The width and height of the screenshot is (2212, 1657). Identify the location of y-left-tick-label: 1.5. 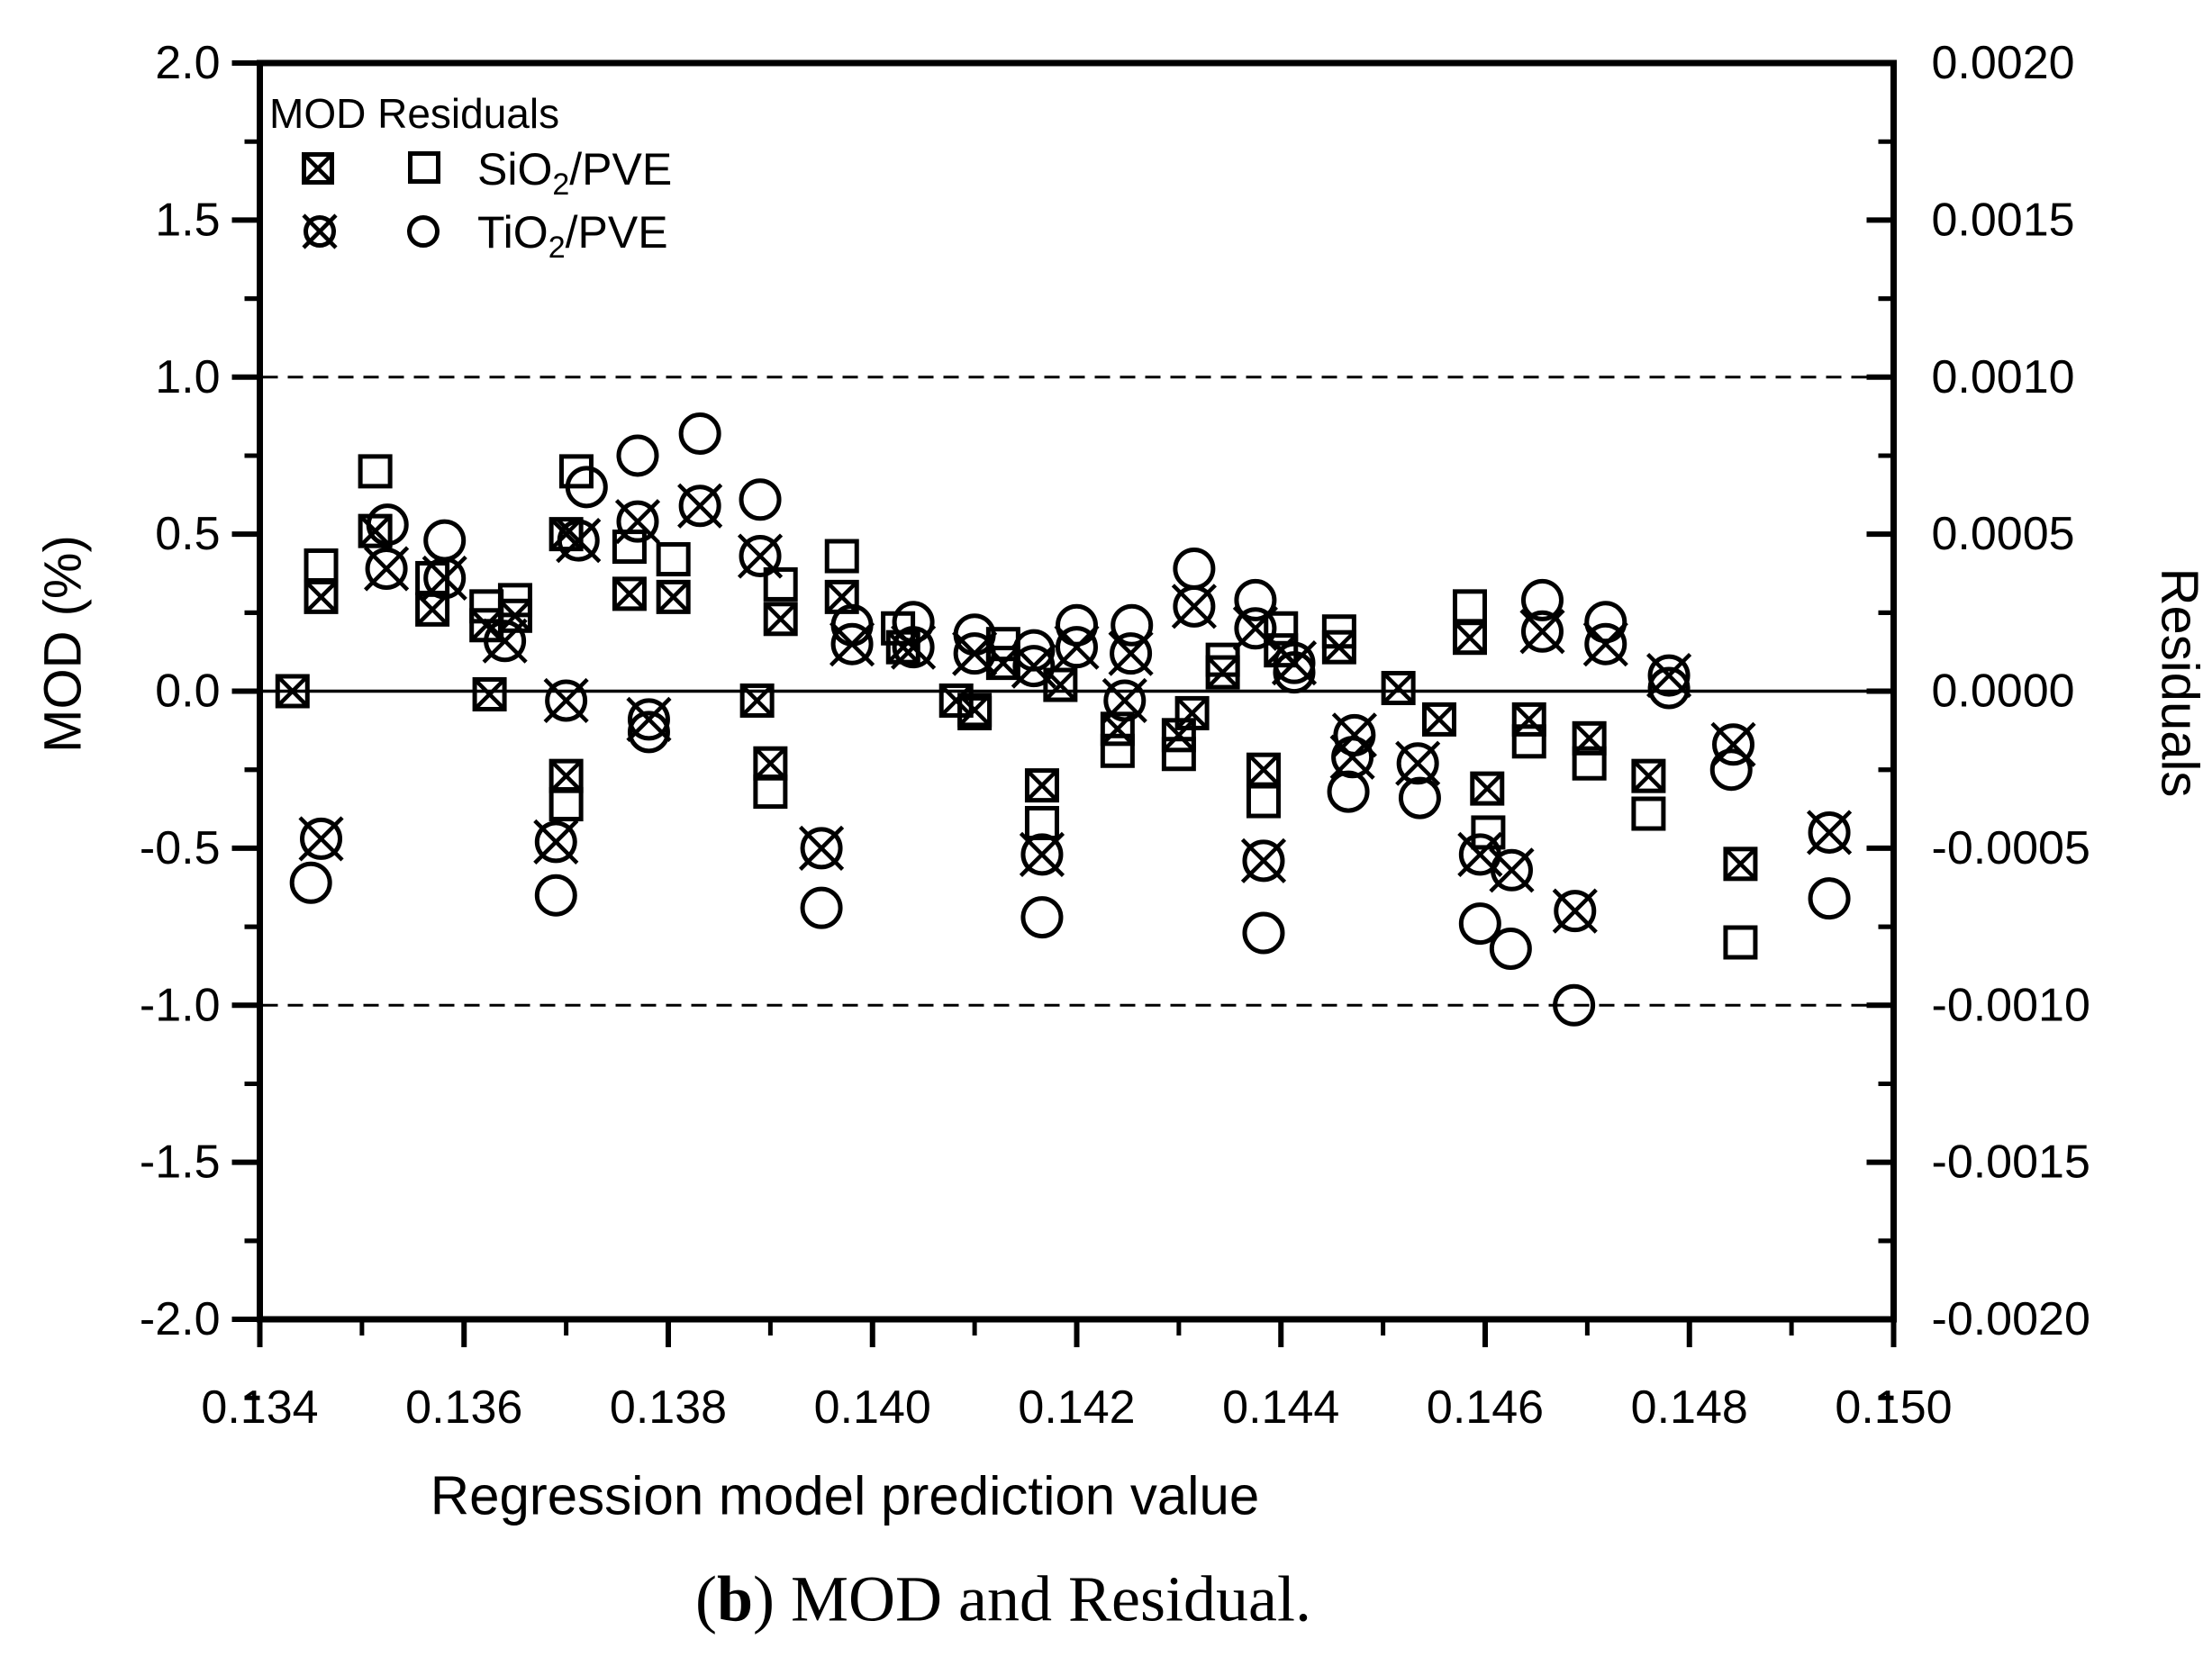
(187, 220).